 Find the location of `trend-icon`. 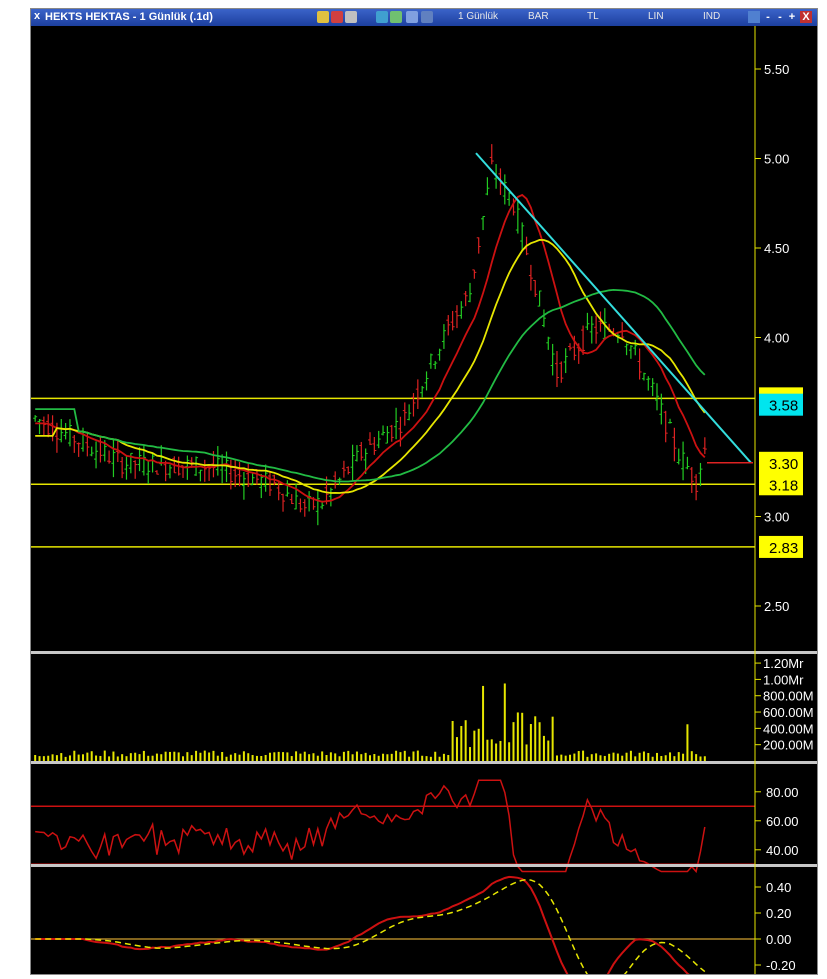

trend-icon is located at coordinates (396, 17).